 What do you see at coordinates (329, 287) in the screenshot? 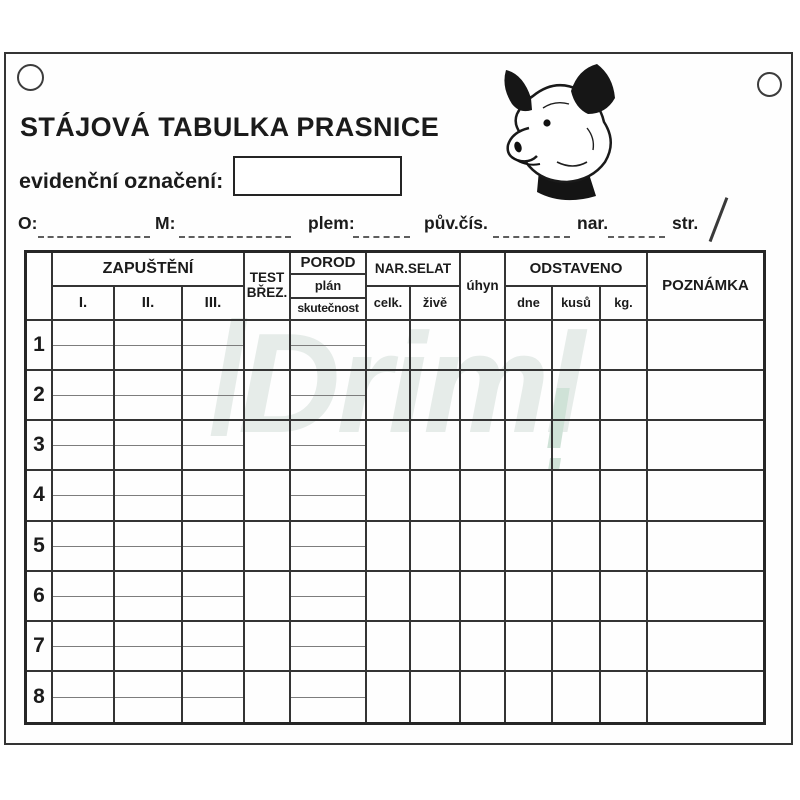
I see `header-porod-plan: plán` at bounding box center [329, 287].